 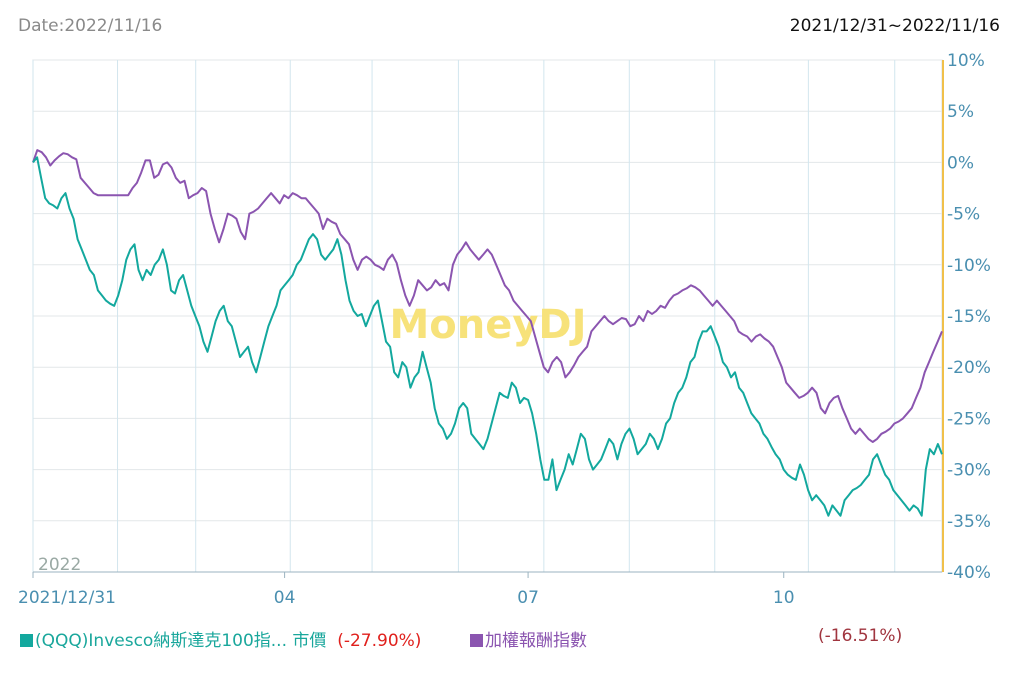 What do you see at coordinates (960, 163) in the screenshot?
I see `y-tick-label: 0%` at bounding box center [960, 163].